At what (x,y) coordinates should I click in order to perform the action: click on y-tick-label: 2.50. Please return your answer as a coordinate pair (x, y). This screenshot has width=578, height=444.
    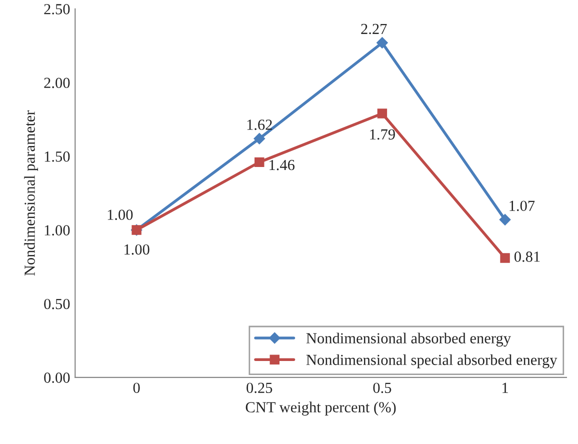
    Looking at the image, I should click on (57, 9).